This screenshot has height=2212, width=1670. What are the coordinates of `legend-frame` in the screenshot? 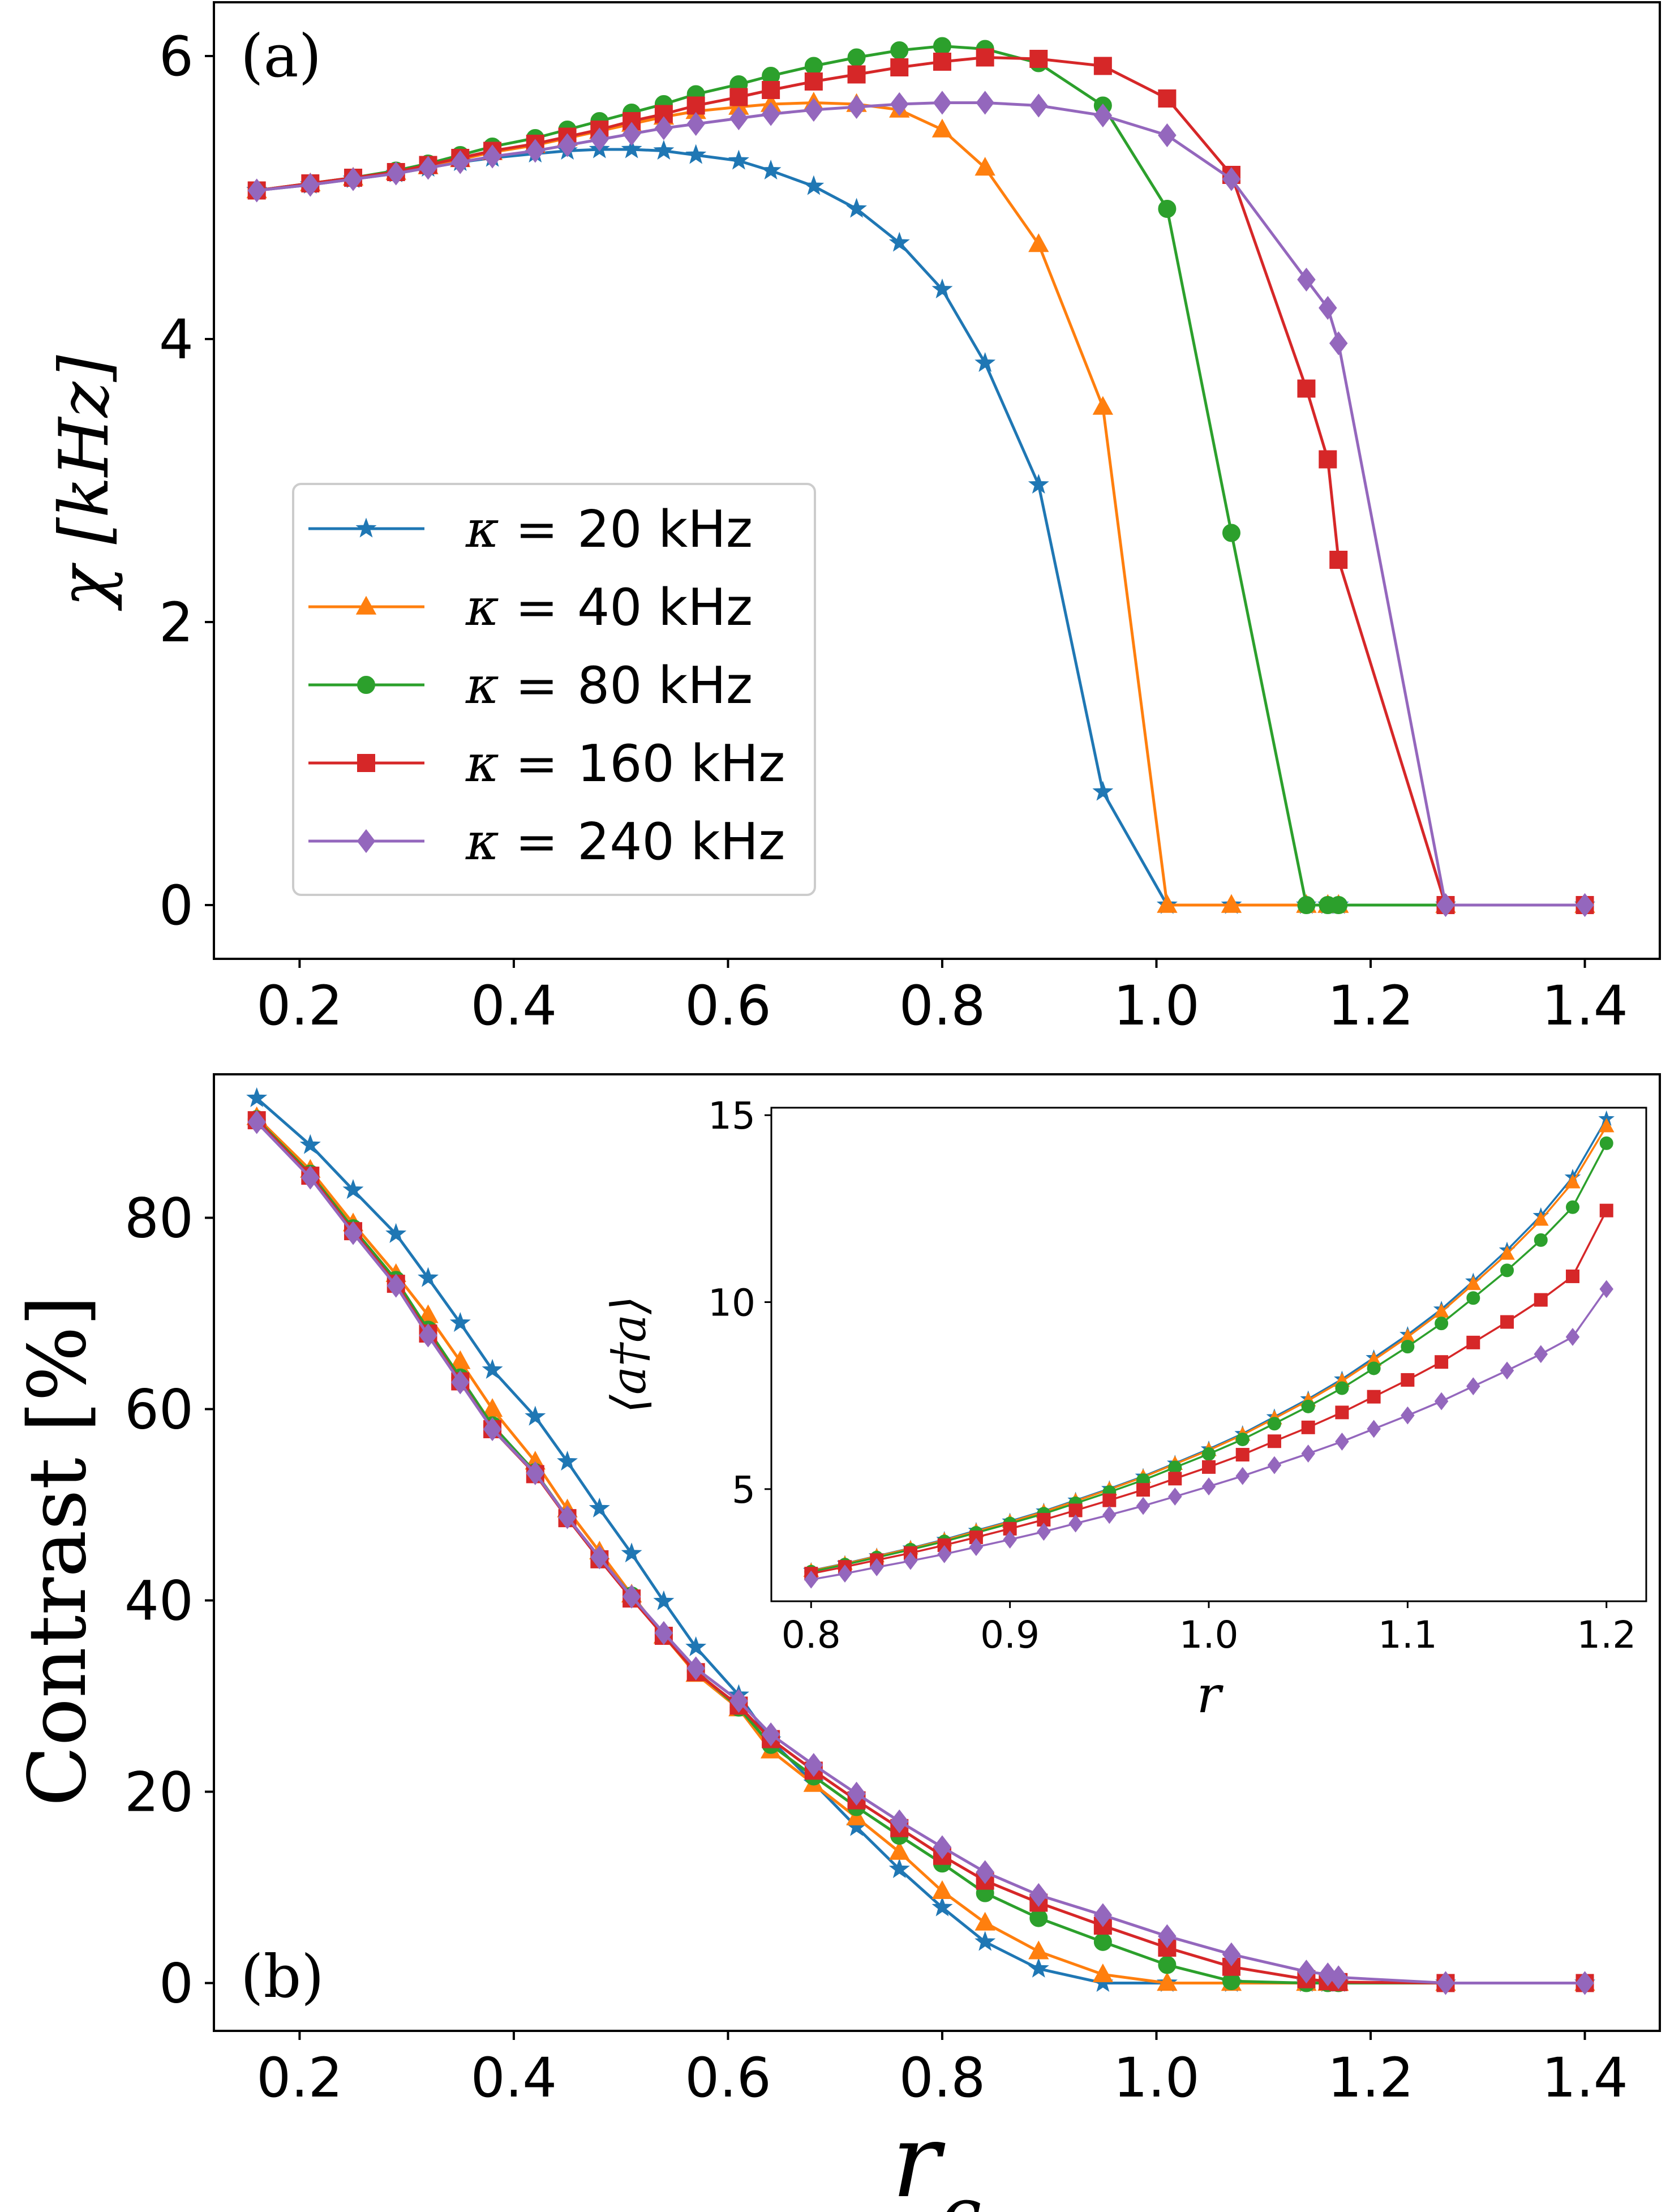 It's located at (554, 689).